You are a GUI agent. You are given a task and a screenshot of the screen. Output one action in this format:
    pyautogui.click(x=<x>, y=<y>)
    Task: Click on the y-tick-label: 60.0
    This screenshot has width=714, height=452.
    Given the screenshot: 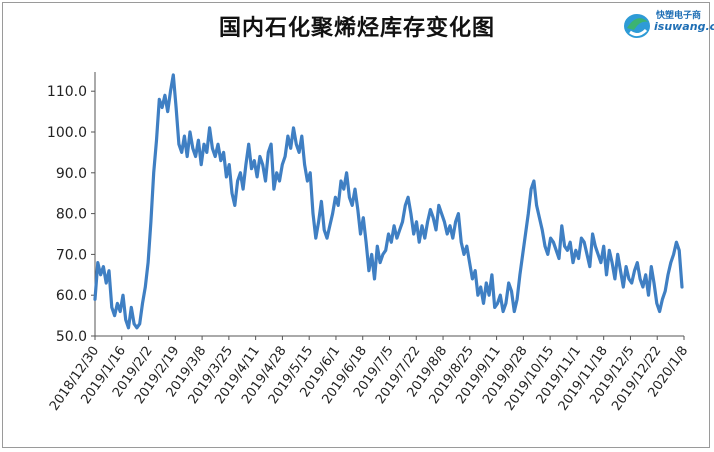 What is the action you would take?
    pyautogui.click(x=71, y=296)
    